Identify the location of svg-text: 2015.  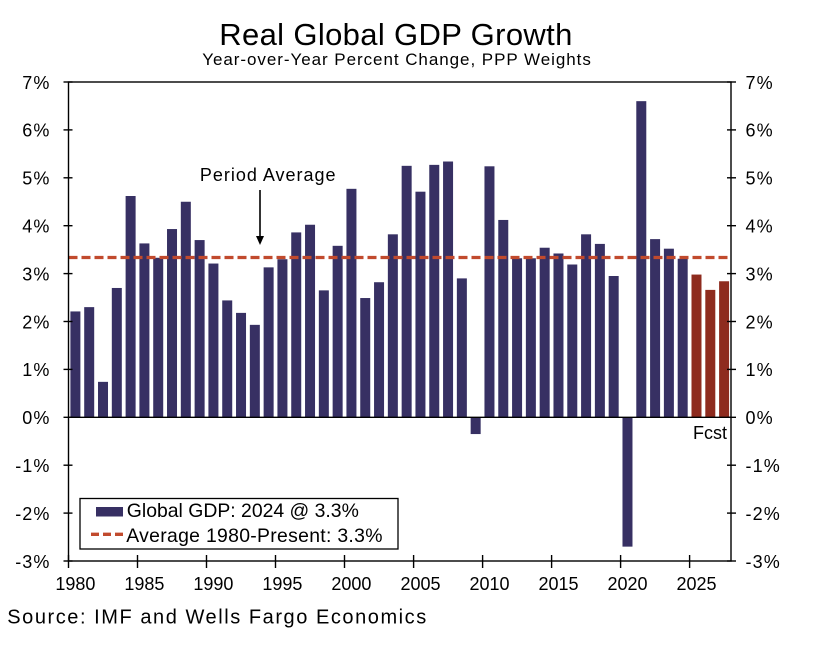
(558, 584).